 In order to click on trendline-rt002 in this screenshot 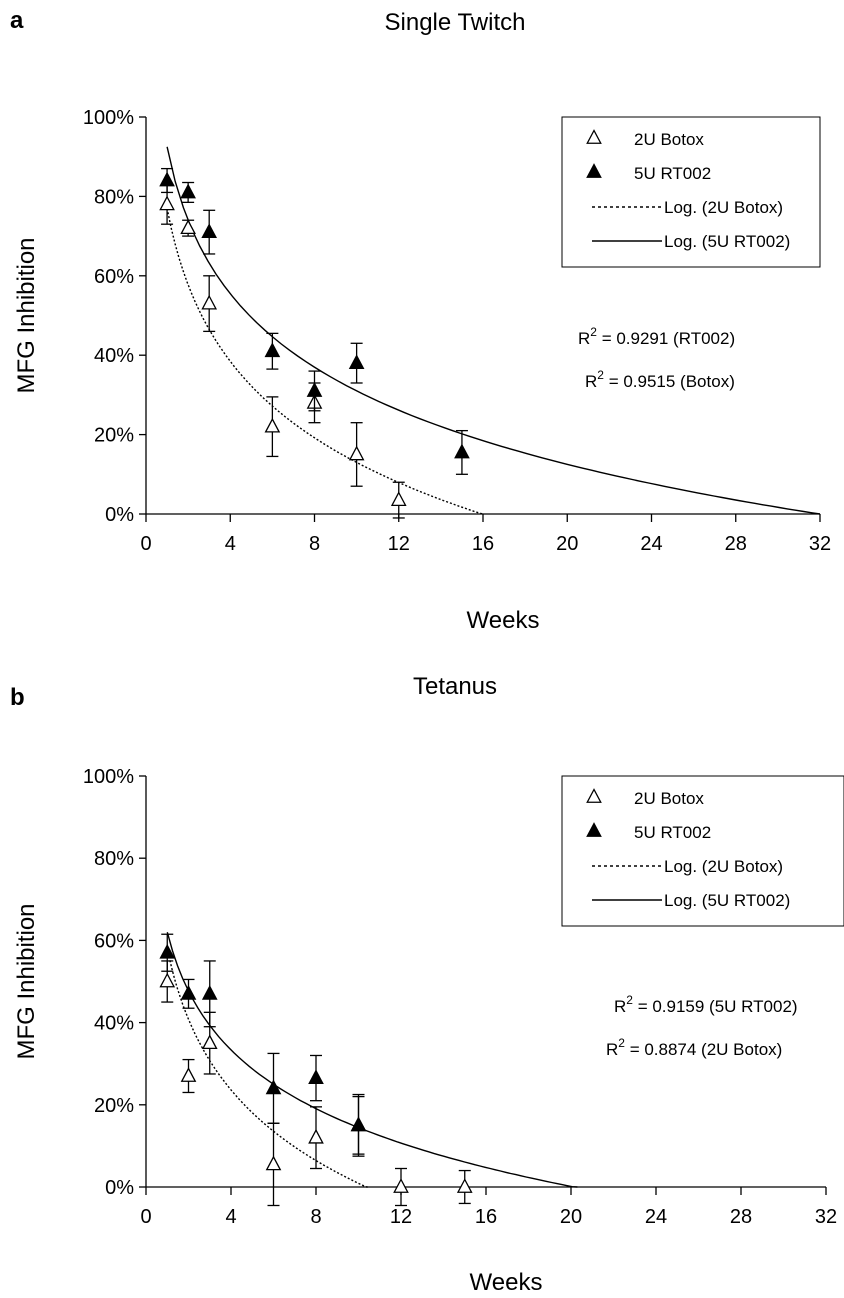, I will do `click(372, 1060)`.